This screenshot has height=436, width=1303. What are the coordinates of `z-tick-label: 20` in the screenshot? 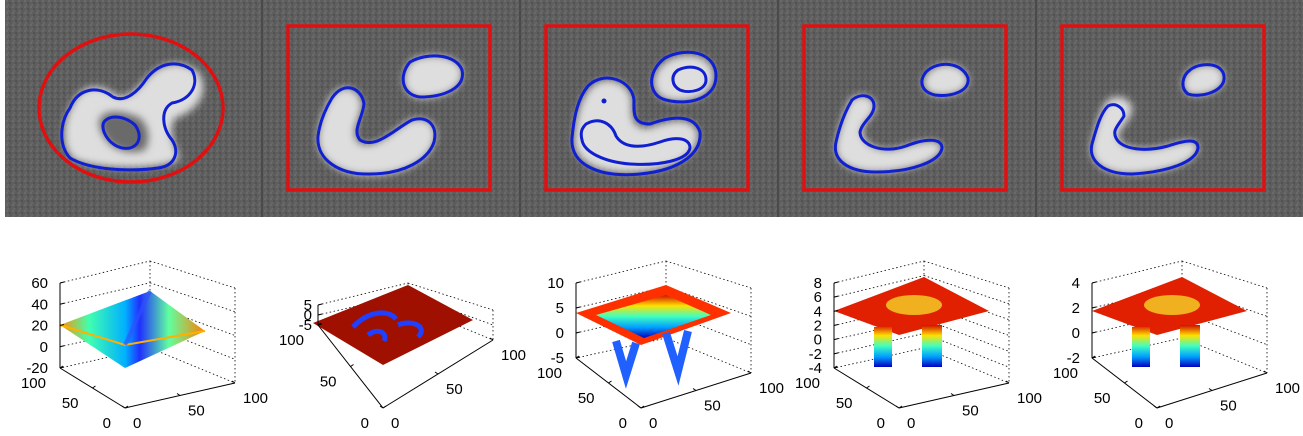 It's located at (39, 326).